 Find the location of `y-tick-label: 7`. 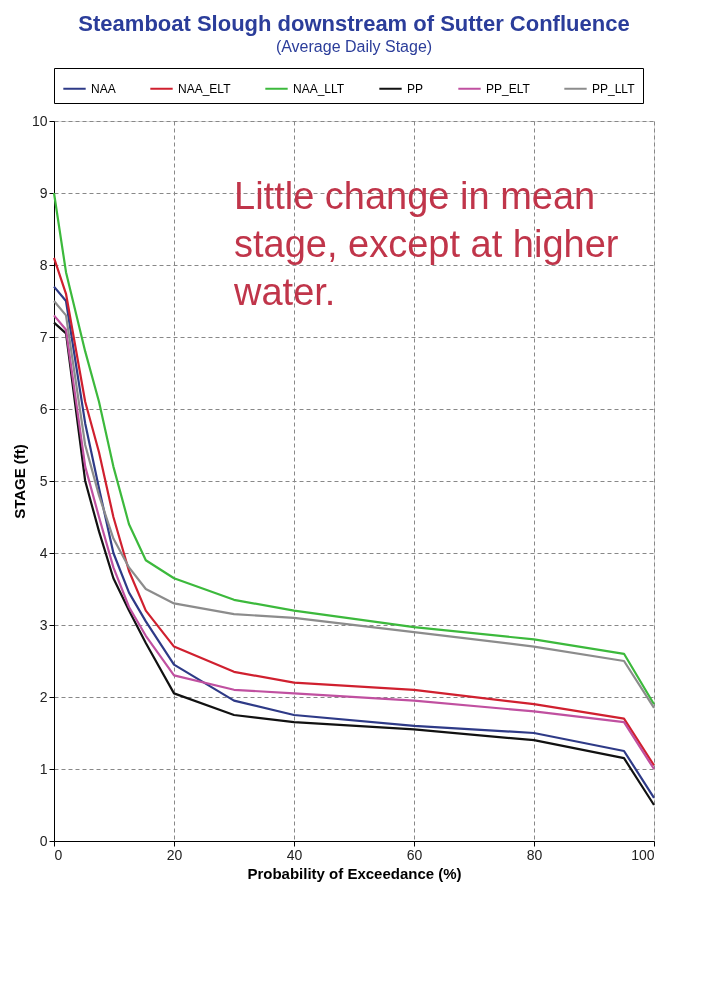

y-tick-label: 7 is located at coordinates (43, 336).